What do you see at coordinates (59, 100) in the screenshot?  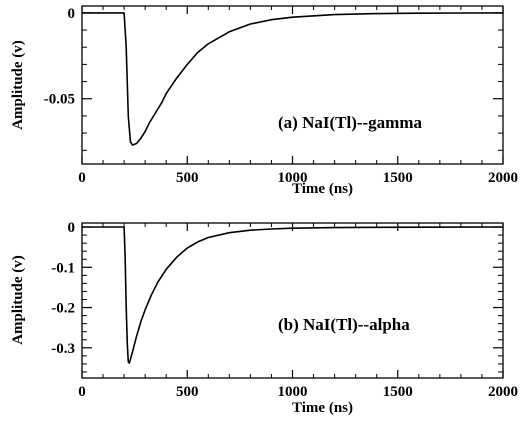 I see `y-tick-label: -0.05` at bounding box center [59, 100].